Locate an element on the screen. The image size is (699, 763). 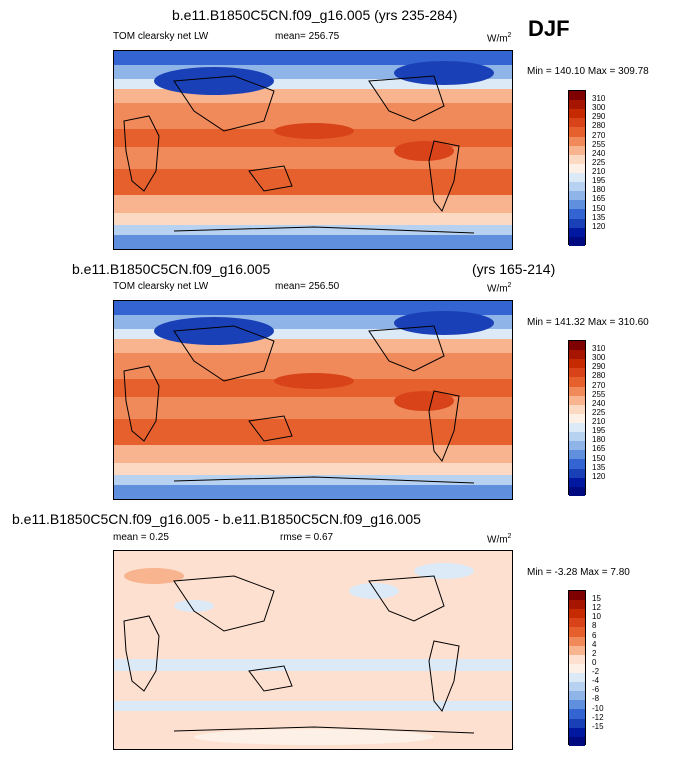
colorbar-label: 15 is located at coordinates (596, 599).